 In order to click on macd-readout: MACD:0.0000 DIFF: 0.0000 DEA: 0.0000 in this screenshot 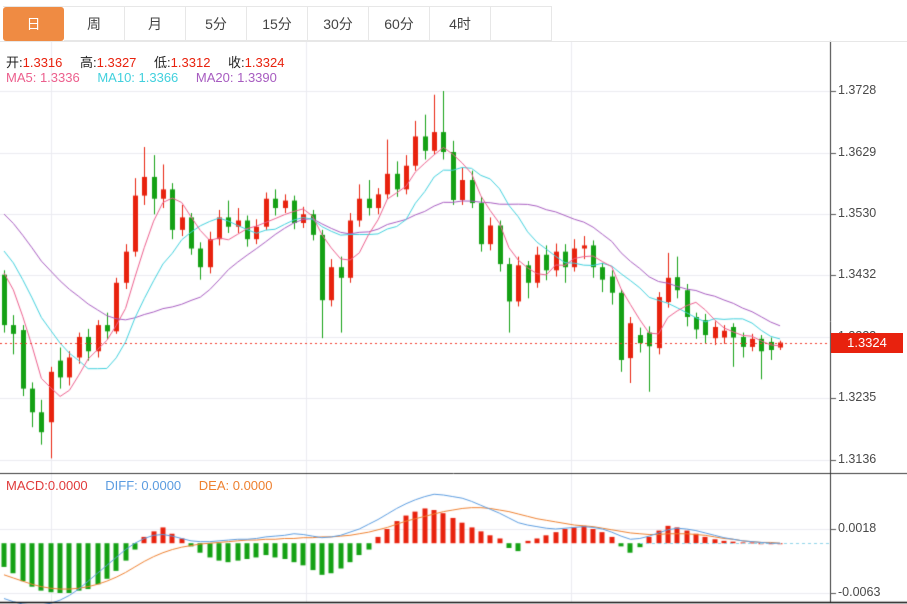, I will do `click(139, 485)`.